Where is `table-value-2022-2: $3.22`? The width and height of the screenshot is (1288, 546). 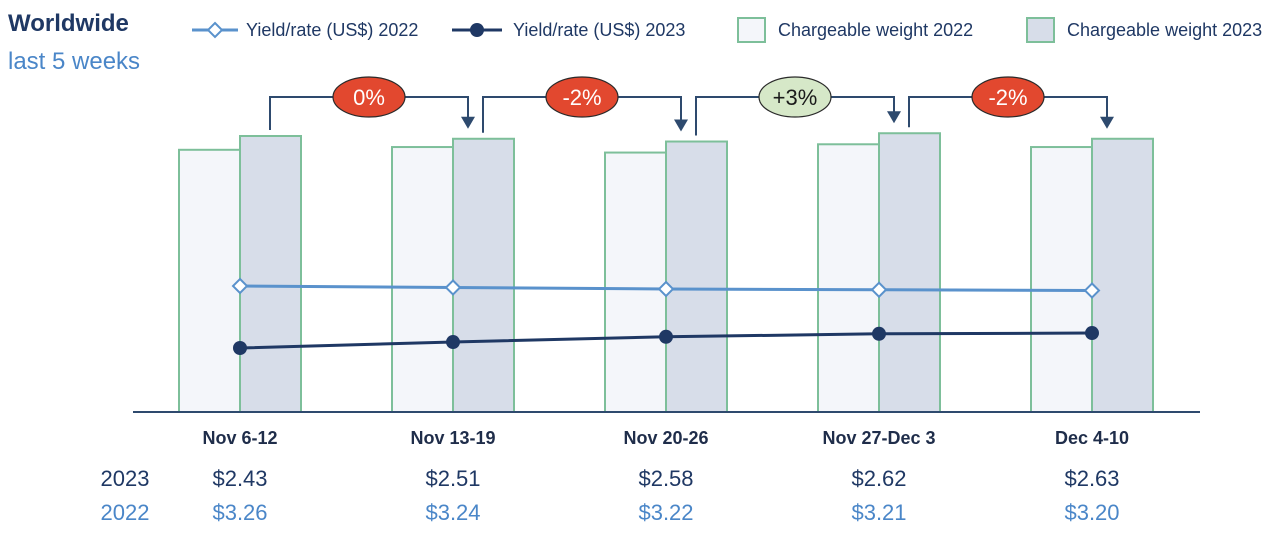 table-value-2022-2: $3.22 is located at coordinates (665, 512).